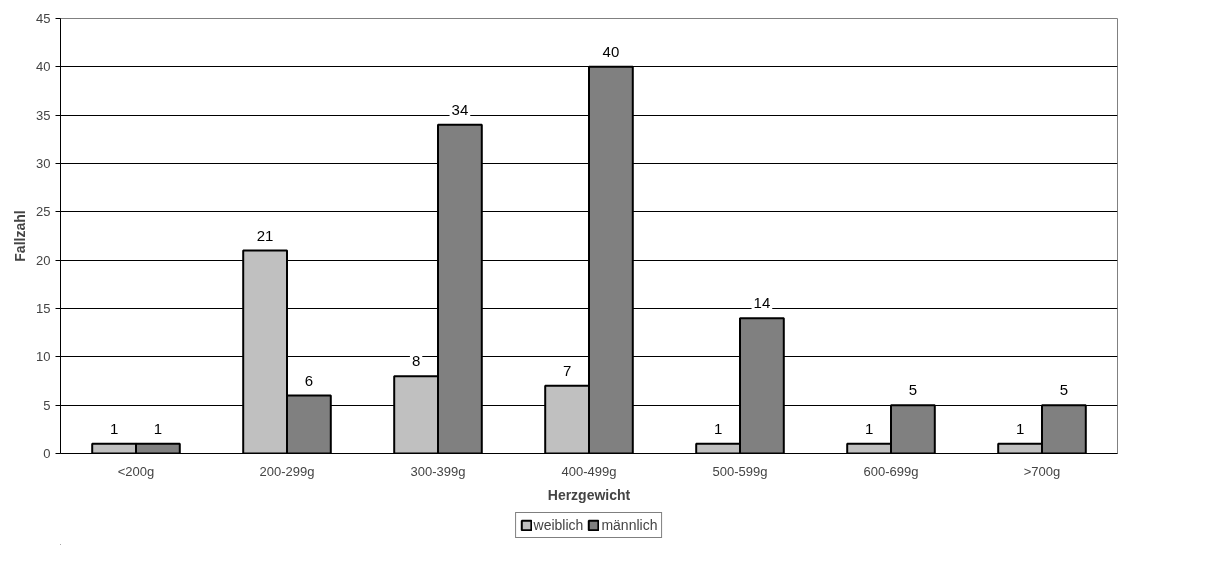 This screenshot has width=1208, height=588. I want to click on data-label: 6, so click(309, 380).